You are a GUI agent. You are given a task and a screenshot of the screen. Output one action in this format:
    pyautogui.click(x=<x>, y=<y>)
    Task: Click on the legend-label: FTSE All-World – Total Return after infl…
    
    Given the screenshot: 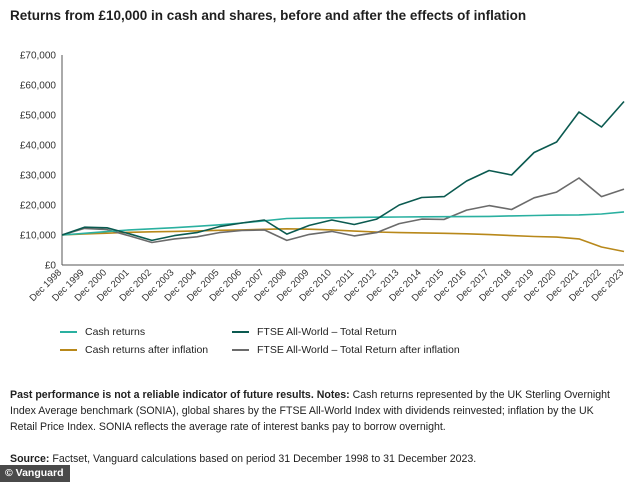 What is the action you would take?
    pyautogui.click(x=358, y=350)
    